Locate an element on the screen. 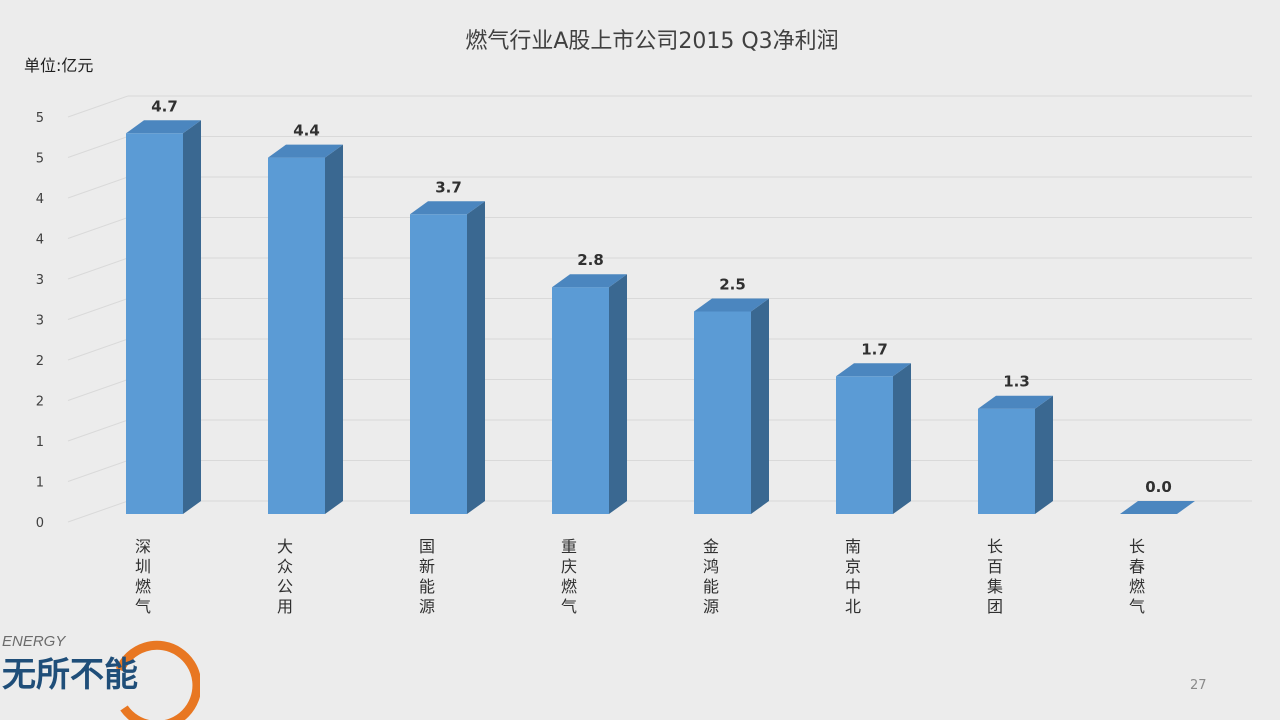 The width and height of the screenshot is (1280, 720). category-label-char: 深 is located at coordinates (143, 546).